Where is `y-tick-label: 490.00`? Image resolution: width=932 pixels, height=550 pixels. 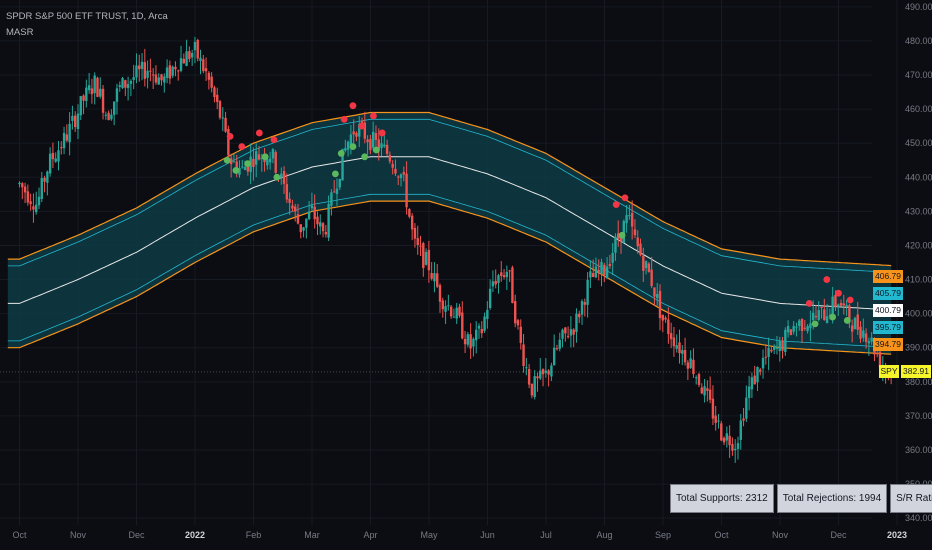
y-tick-label: 490.00 is located at coordinates (918, 7).